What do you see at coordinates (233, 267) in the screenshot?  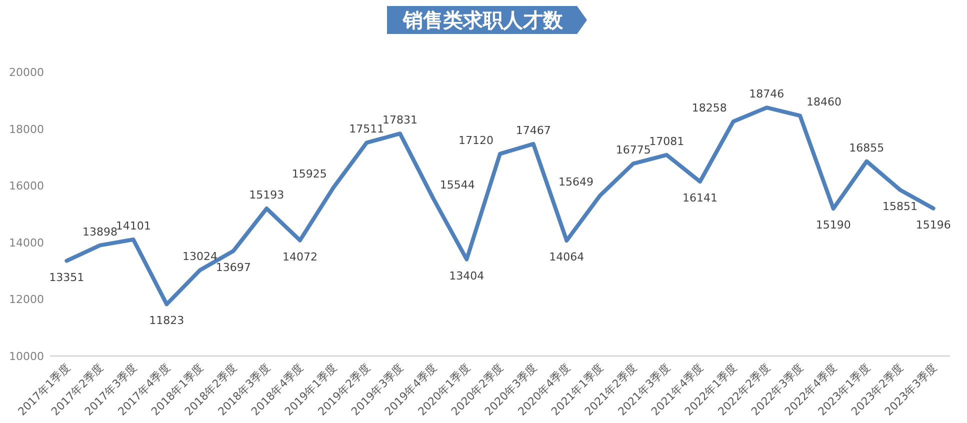 I see `data-label: 13697` at bounding box center [233, 267].